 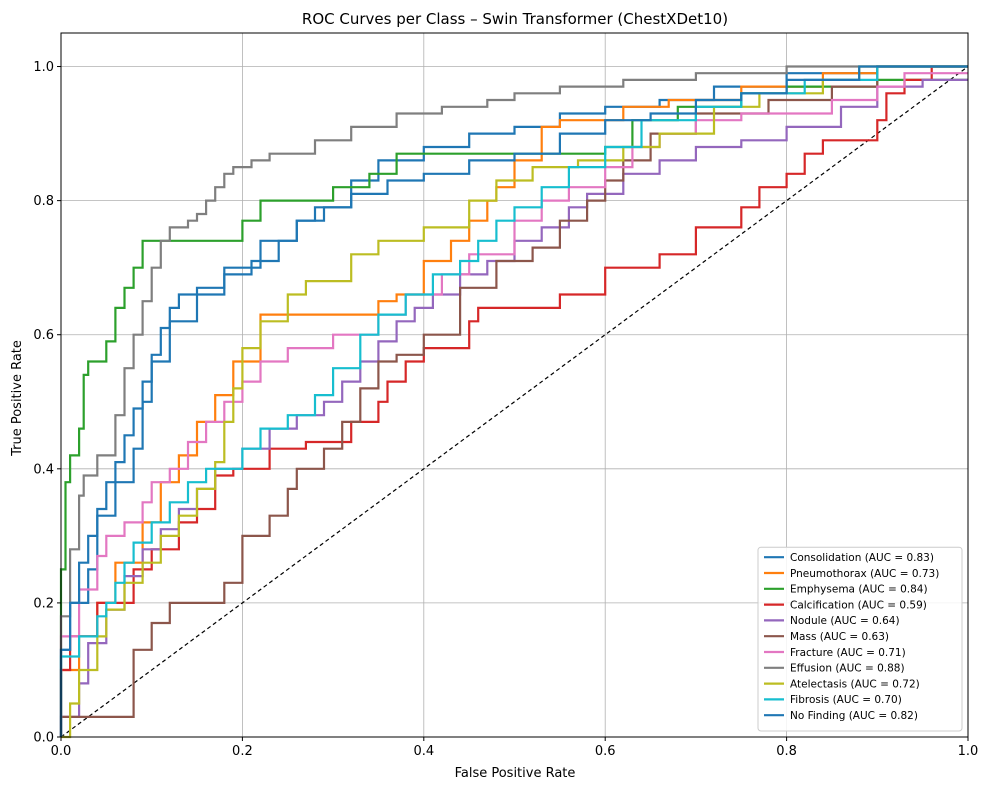 I want to click on x-tick-label: 0.4, so click(x=423, y=751).